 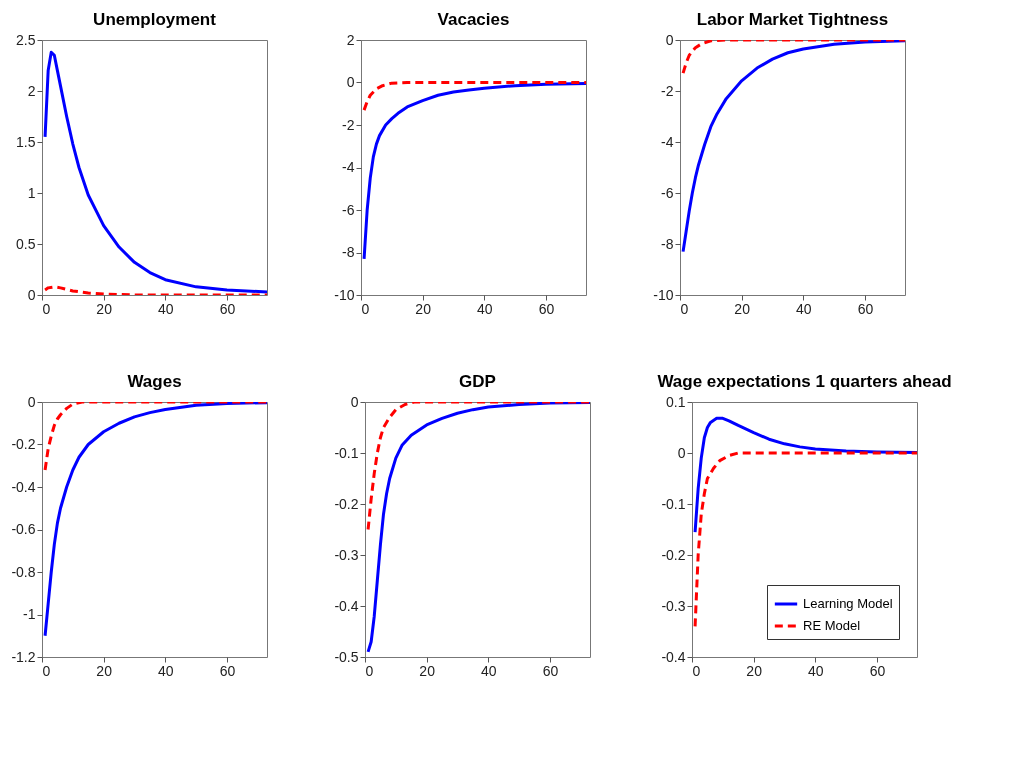 I want to click on chart-title: Vacacies, so click(x=473, y=19).